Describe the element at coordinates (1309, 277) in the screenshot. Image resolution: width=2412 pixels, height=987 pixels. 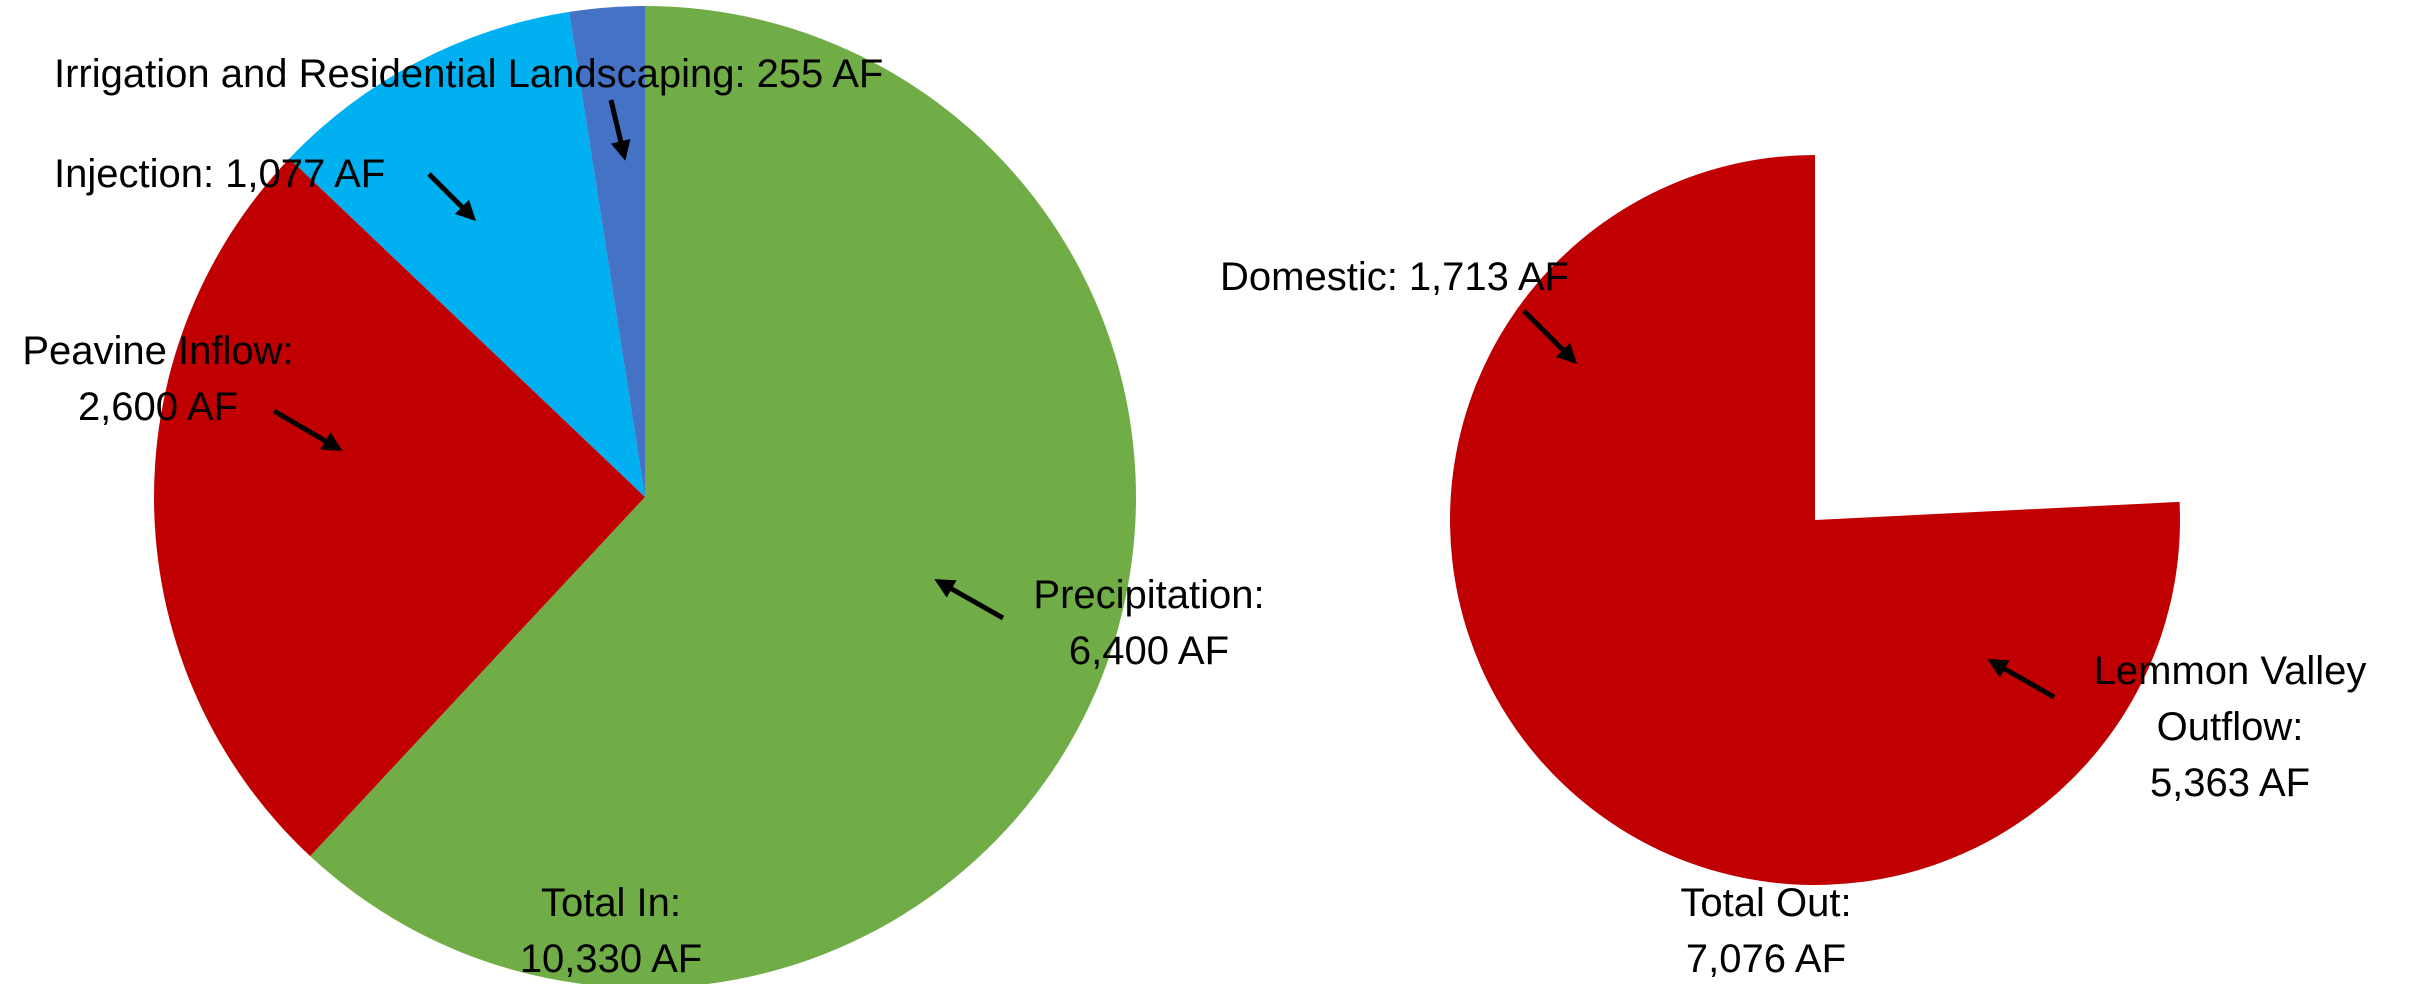
I see `slice-category: Domestic:` at that location.